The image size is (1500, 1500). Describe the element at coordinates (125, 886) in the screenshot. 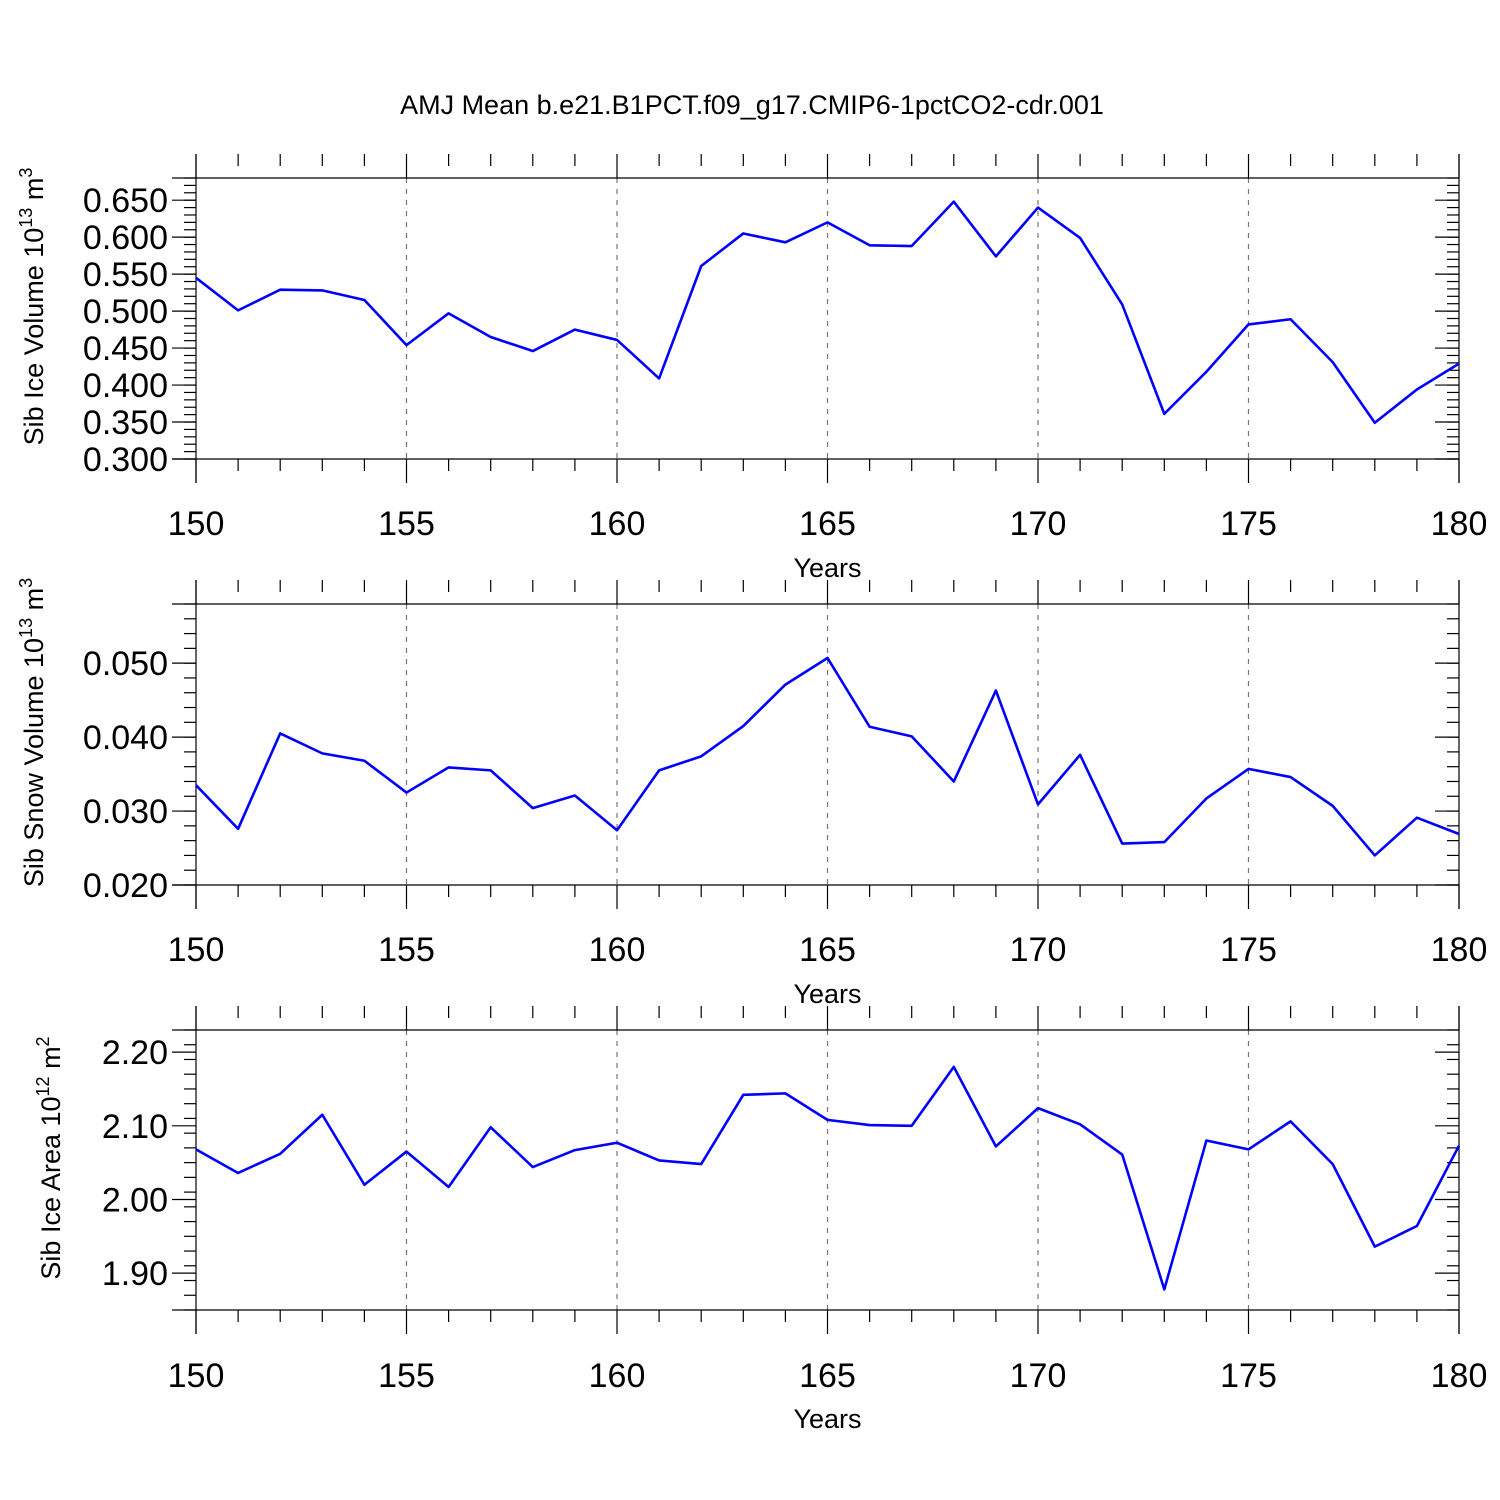

I see `y-tick-label: 0.020` at that location.